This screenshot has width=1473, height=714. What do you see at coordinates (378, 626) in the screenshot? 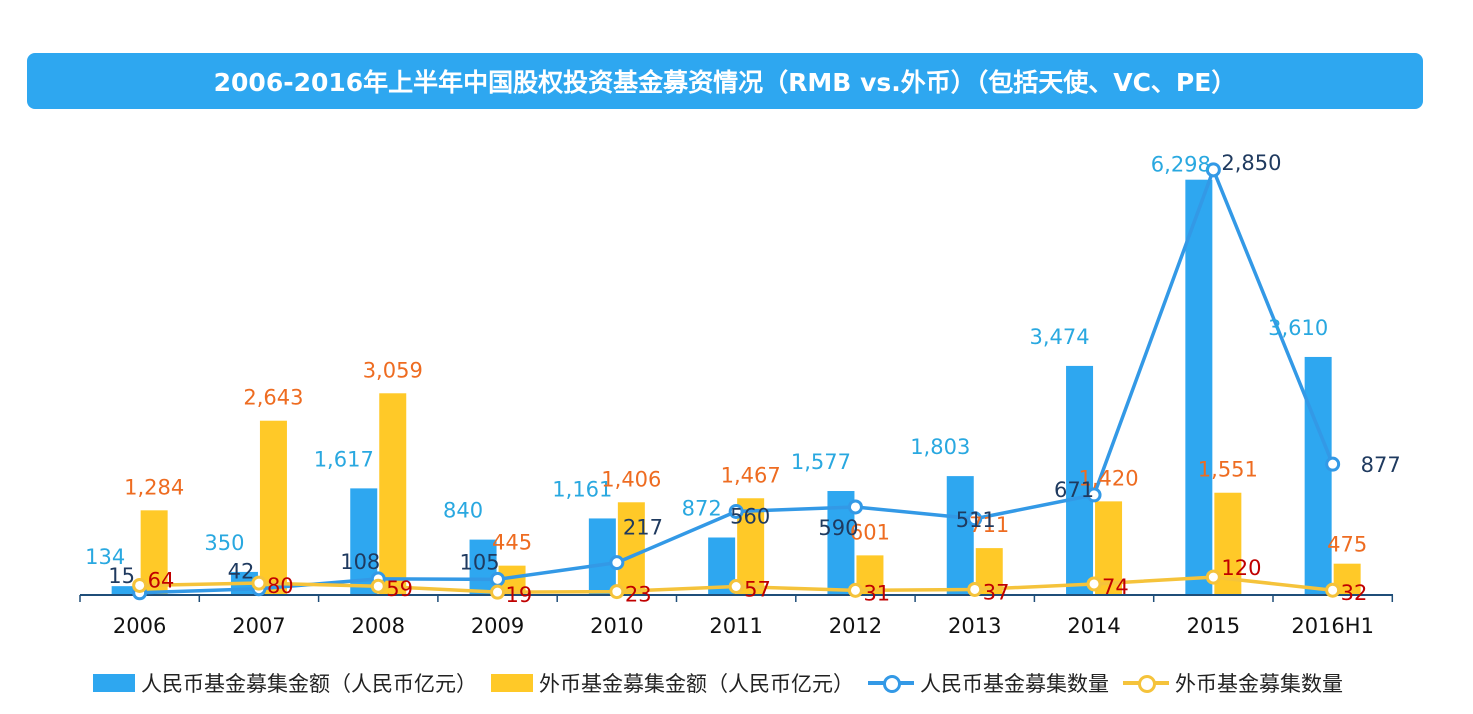
I see `x-tick-label: 2008` at bounding box center [378, 626].